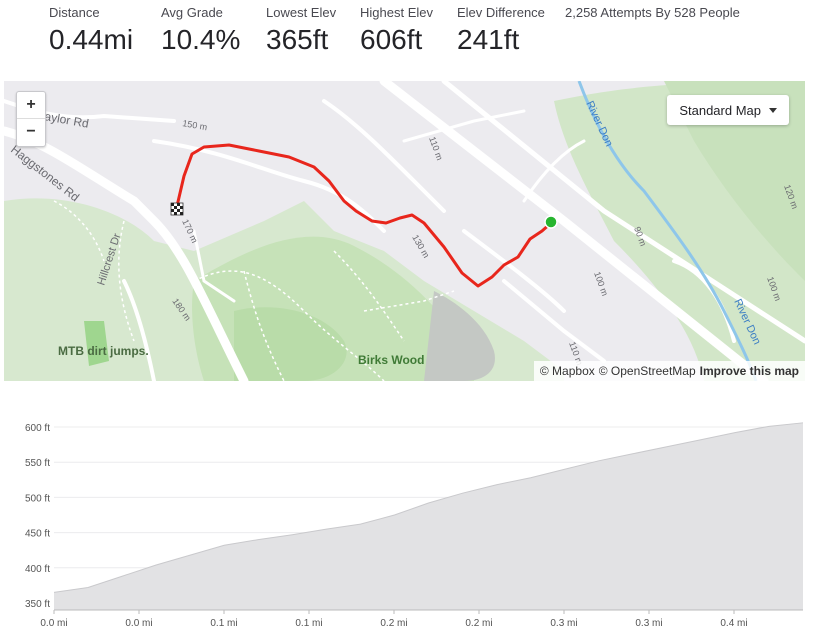 Image resolution: width=814 pixels, height=636 pixels. I want to click on y-tick-label: 550 ft, so click(37, 463).